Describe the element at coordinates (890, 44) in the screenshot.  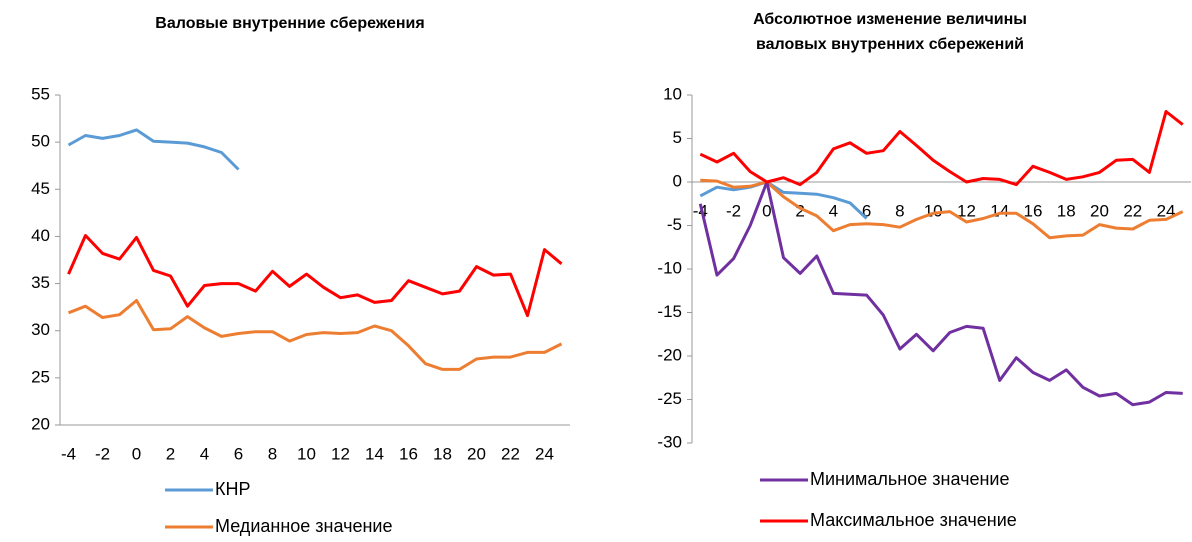
I see `chart-title: валовых внутренних сбережений` at that location.